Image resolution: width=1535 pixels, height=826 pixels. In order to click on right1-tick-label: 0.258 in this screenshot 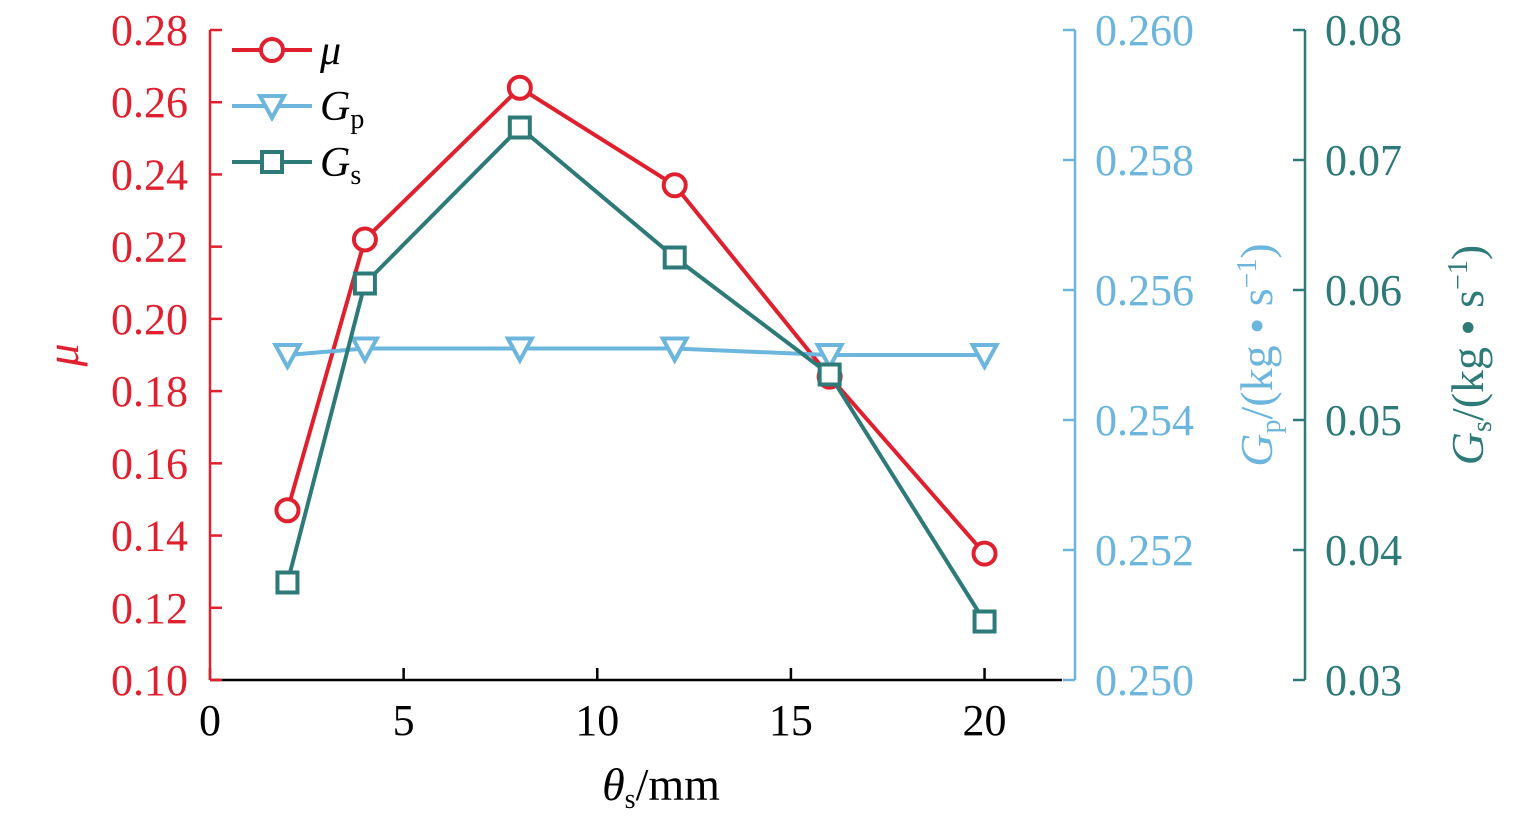, I will do `click(1144, 160)`.